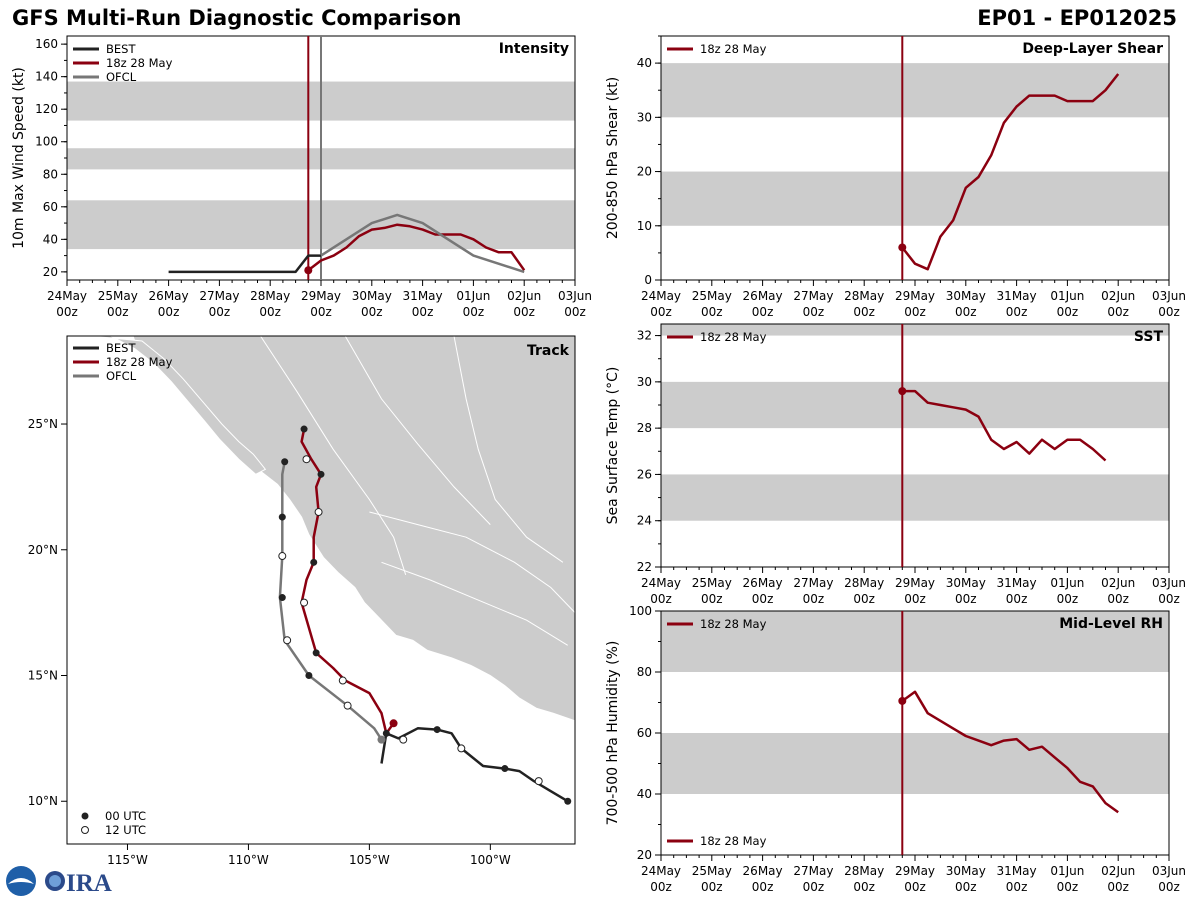 Image resolution: width=1200 pixels, height=900 pixels. Describe the element at coordinates (169, 296) in the screenshot. I see `intensity-xtick-label: 26May` at that location.